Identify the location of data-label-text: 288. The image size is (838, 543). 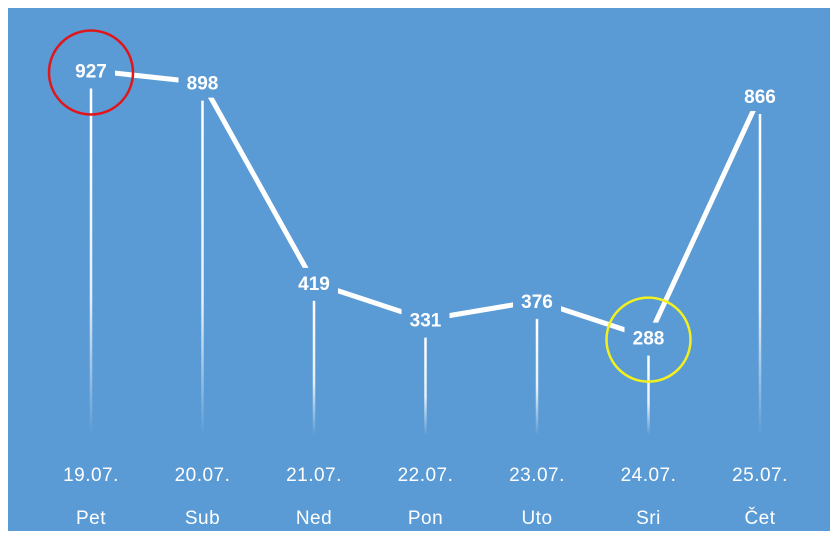
(649, 339).